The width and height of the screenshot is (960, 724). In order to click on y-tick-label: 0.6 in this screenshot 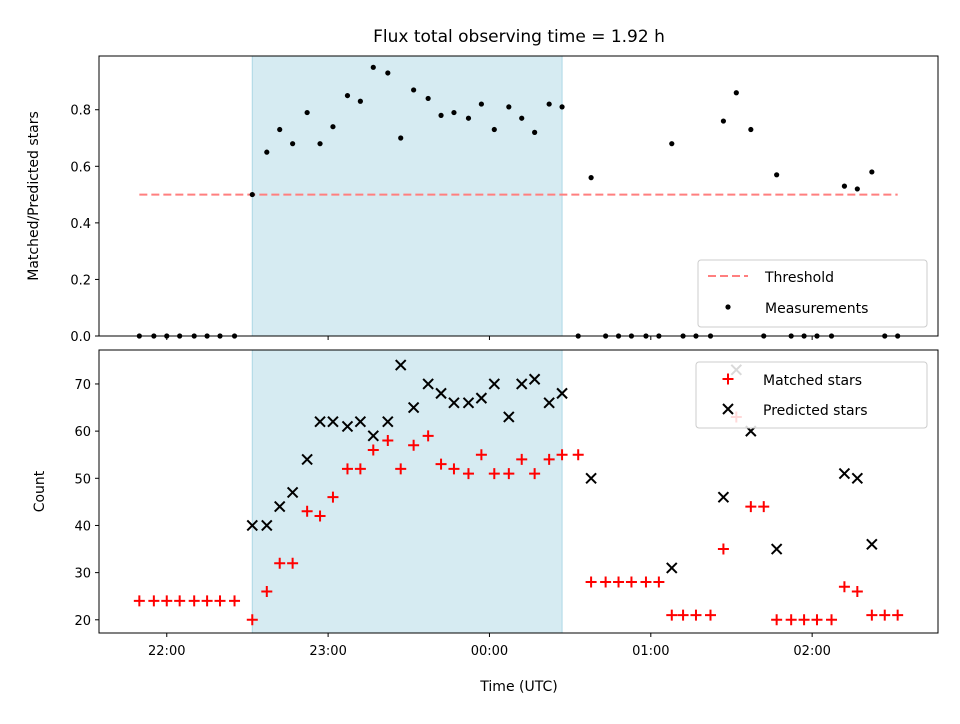, I will do `click(80, 167)`.